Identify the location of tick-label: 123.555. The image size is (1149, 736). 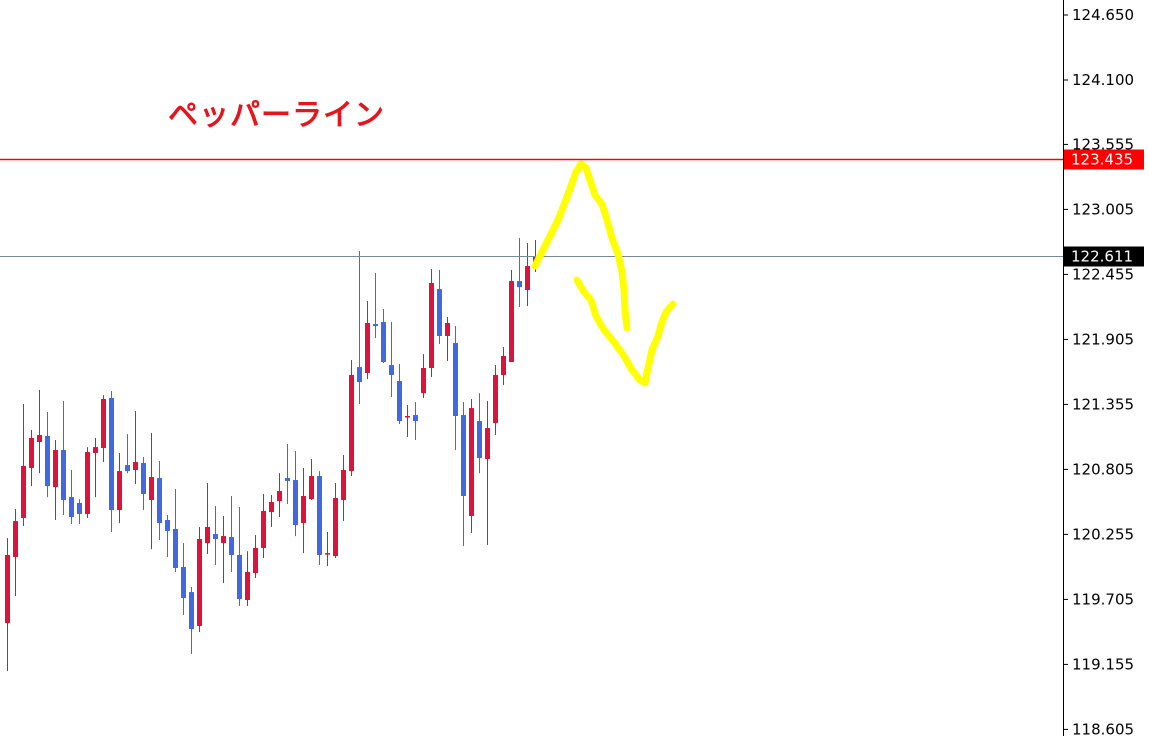
(1103, 144).